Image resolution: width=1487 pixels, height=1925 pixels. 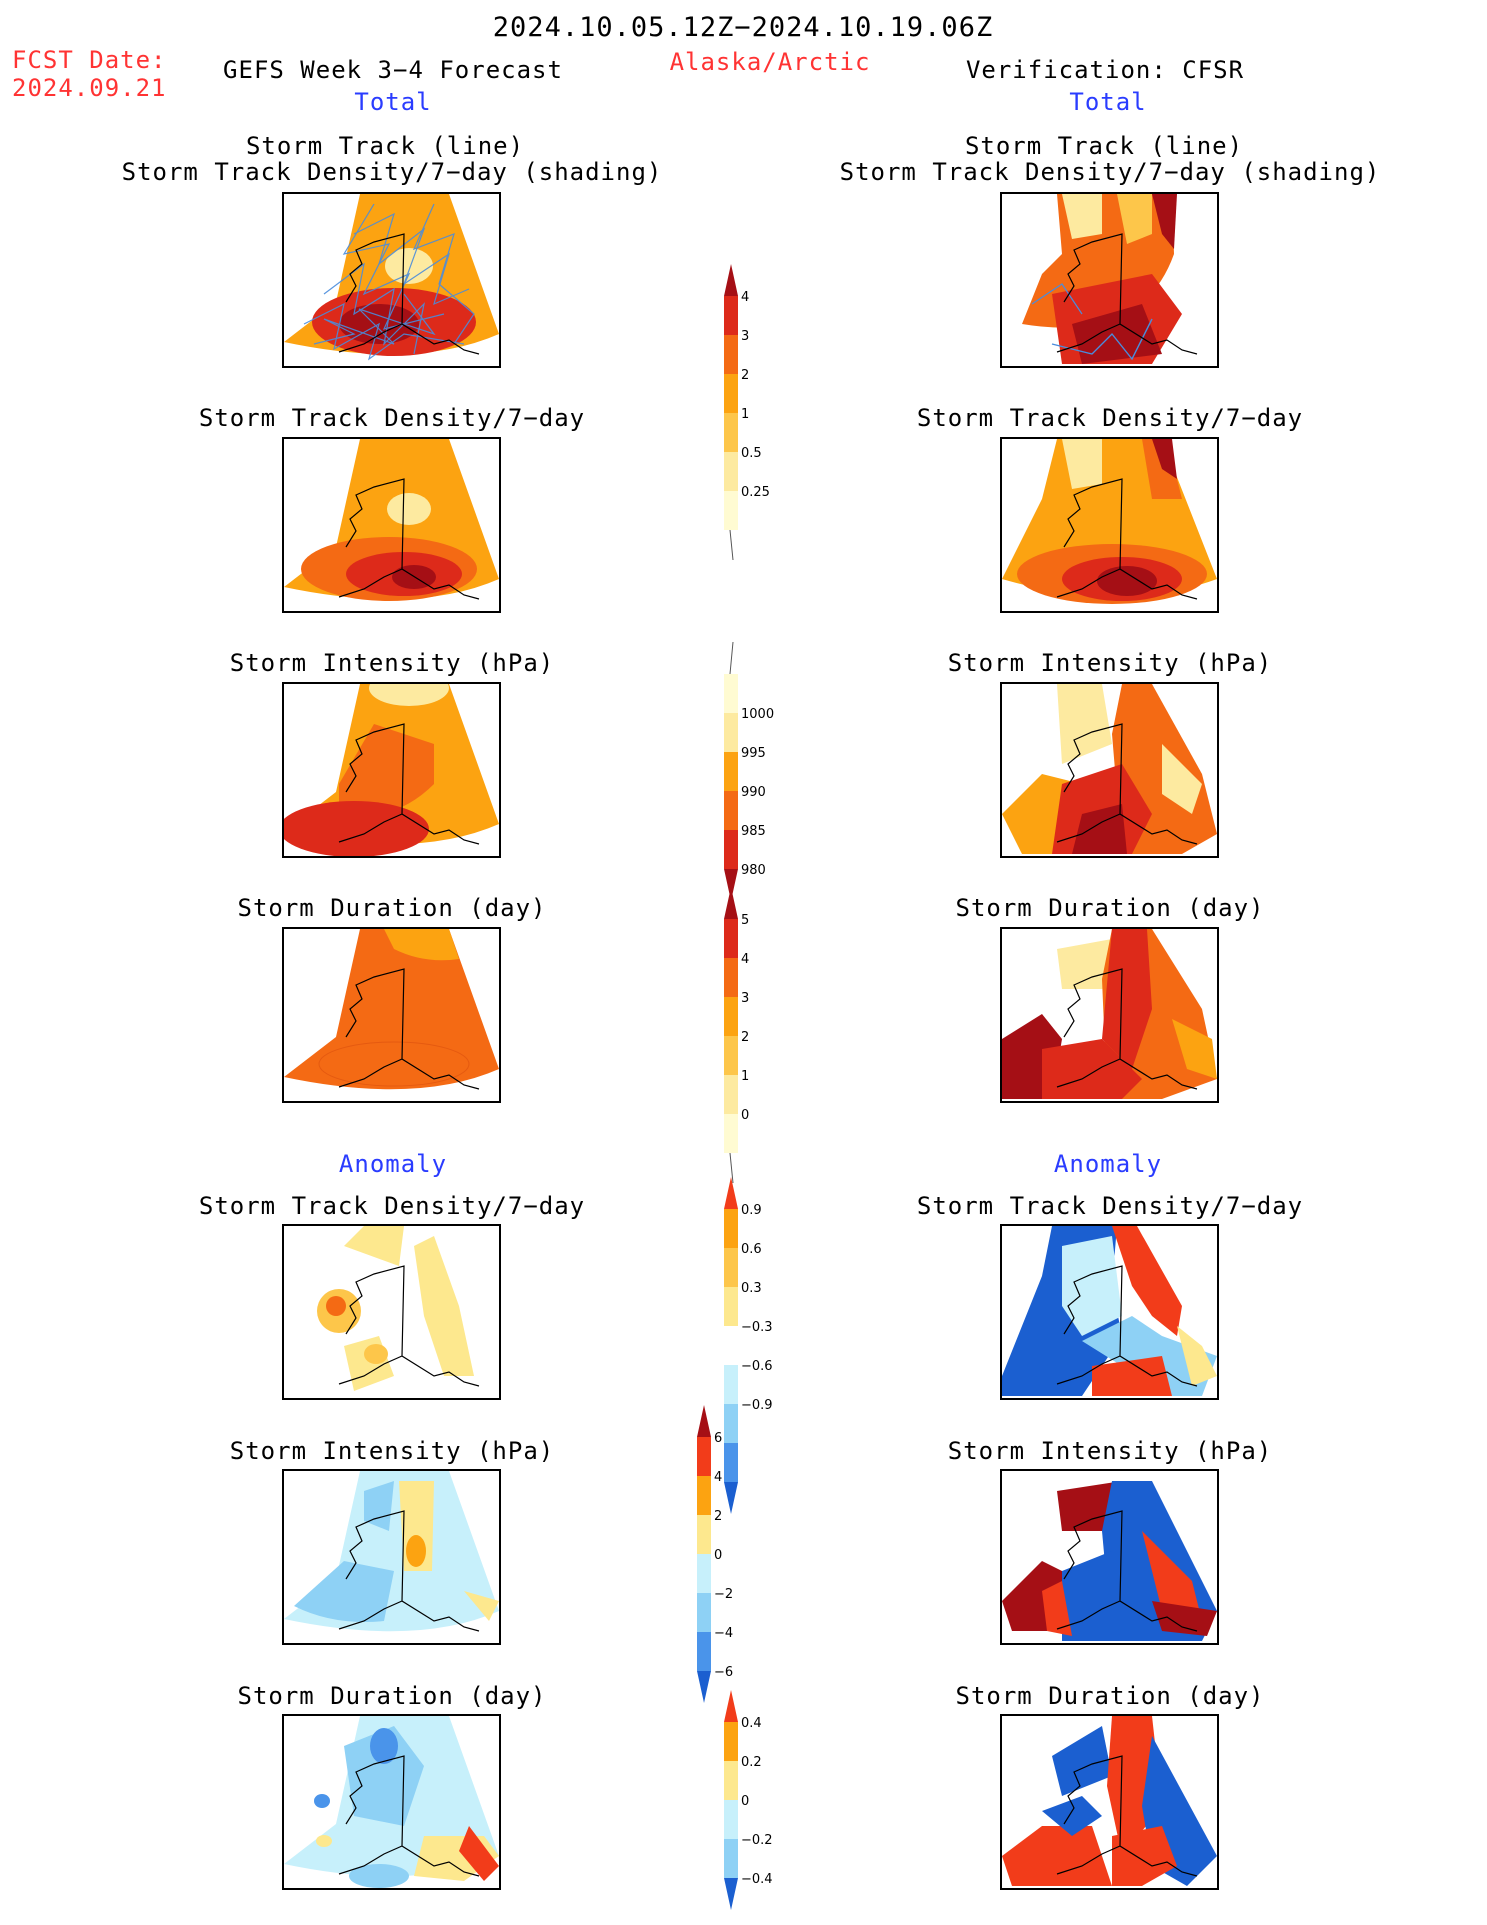 What do you see at coordinates (718, 1477) in the screenshot?
I see `colorbar-intensity_anom-tick-label: 4` at bounding box center [718, 1477].